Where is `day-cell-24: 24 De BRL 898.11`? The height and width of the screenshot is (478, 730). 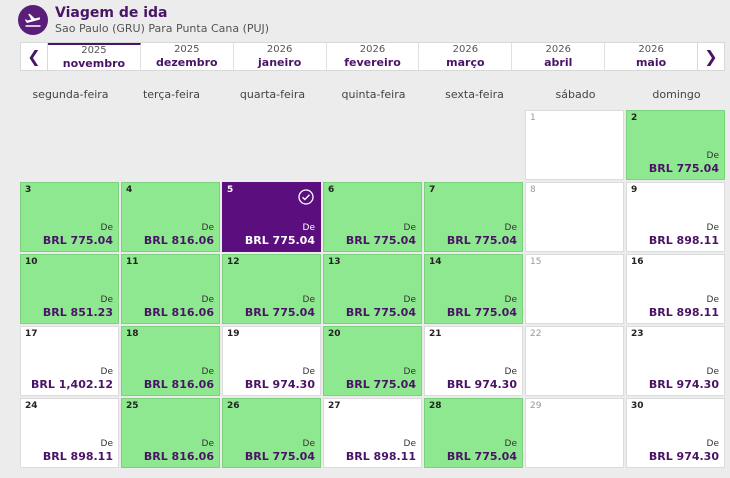 day-cell-24: 24 De BRL 898.11 is located at coordinates (69, 433).